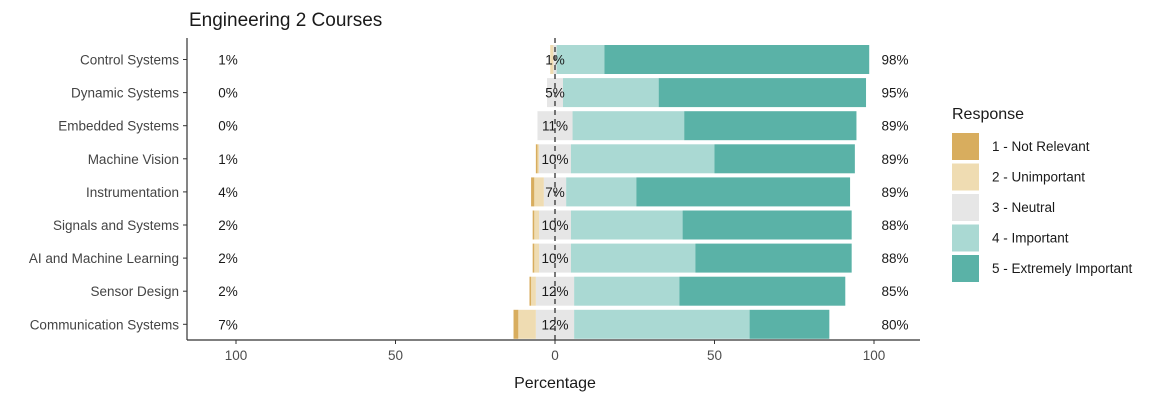  What do you see at coordinates (129, 60) in the screenshot?
I see `category-label: Control Systems` at bounding box center [129, 60].